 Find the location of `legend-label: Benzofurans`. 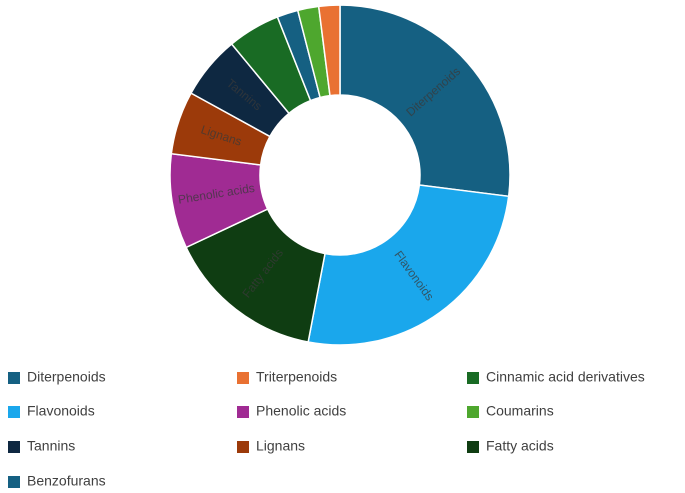

legend-label: Benzofurans is located at coordinates (66, 481).